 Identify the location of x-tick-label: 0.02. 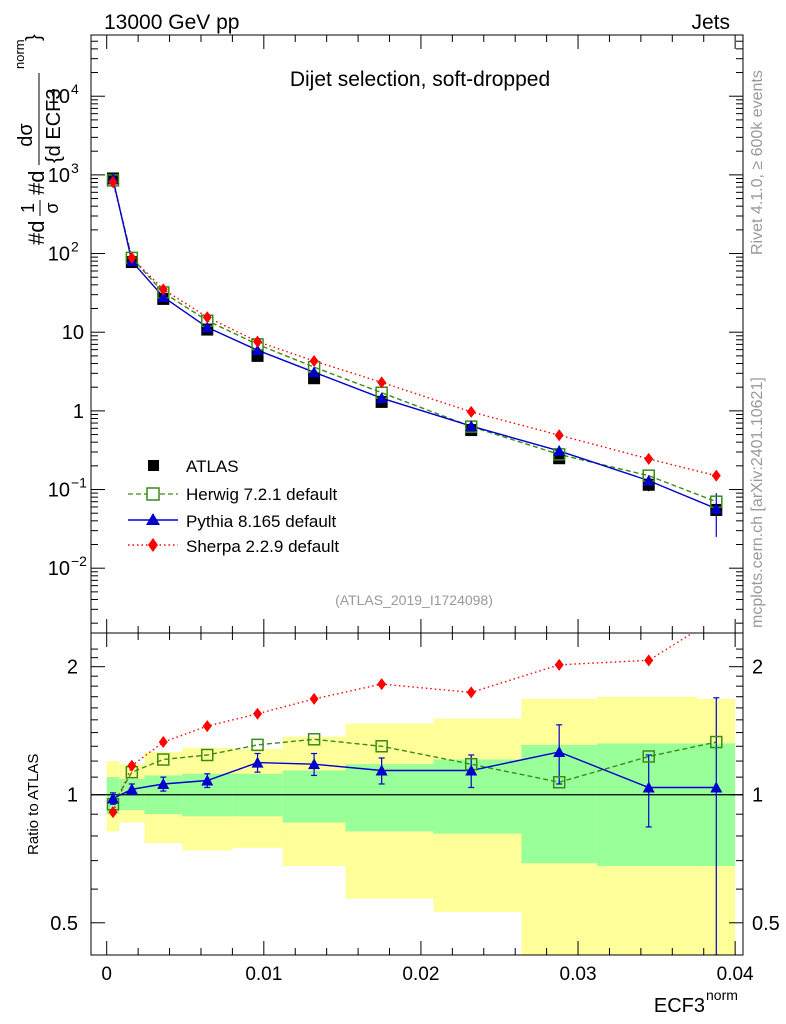
(420, 974).